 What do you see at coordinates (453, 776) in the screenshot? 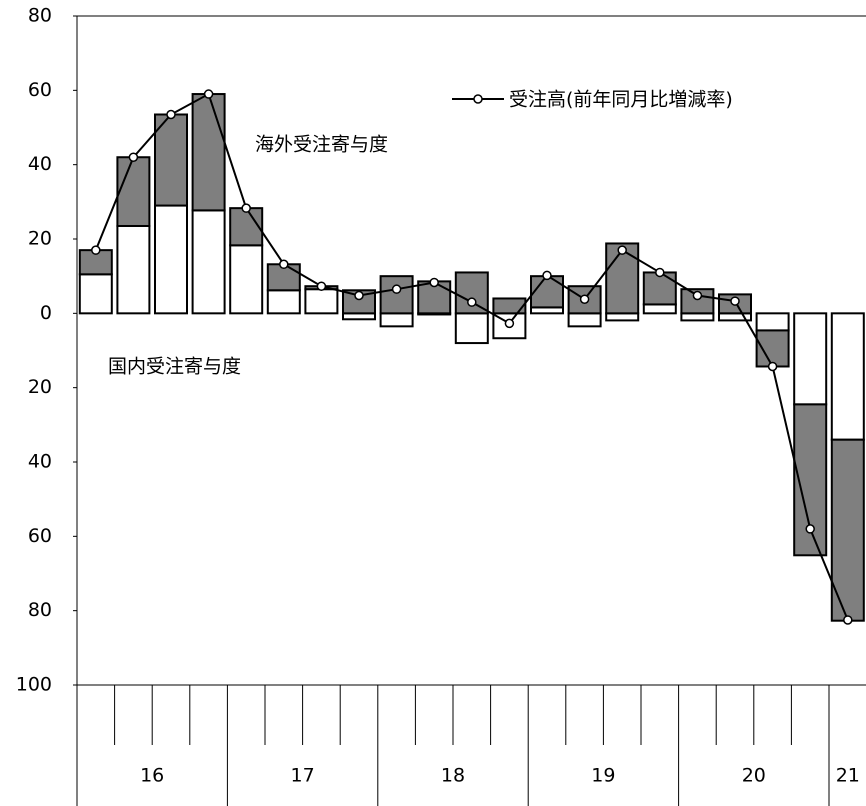
I see `x-group-label: 18` at bounding box center [453, 776].